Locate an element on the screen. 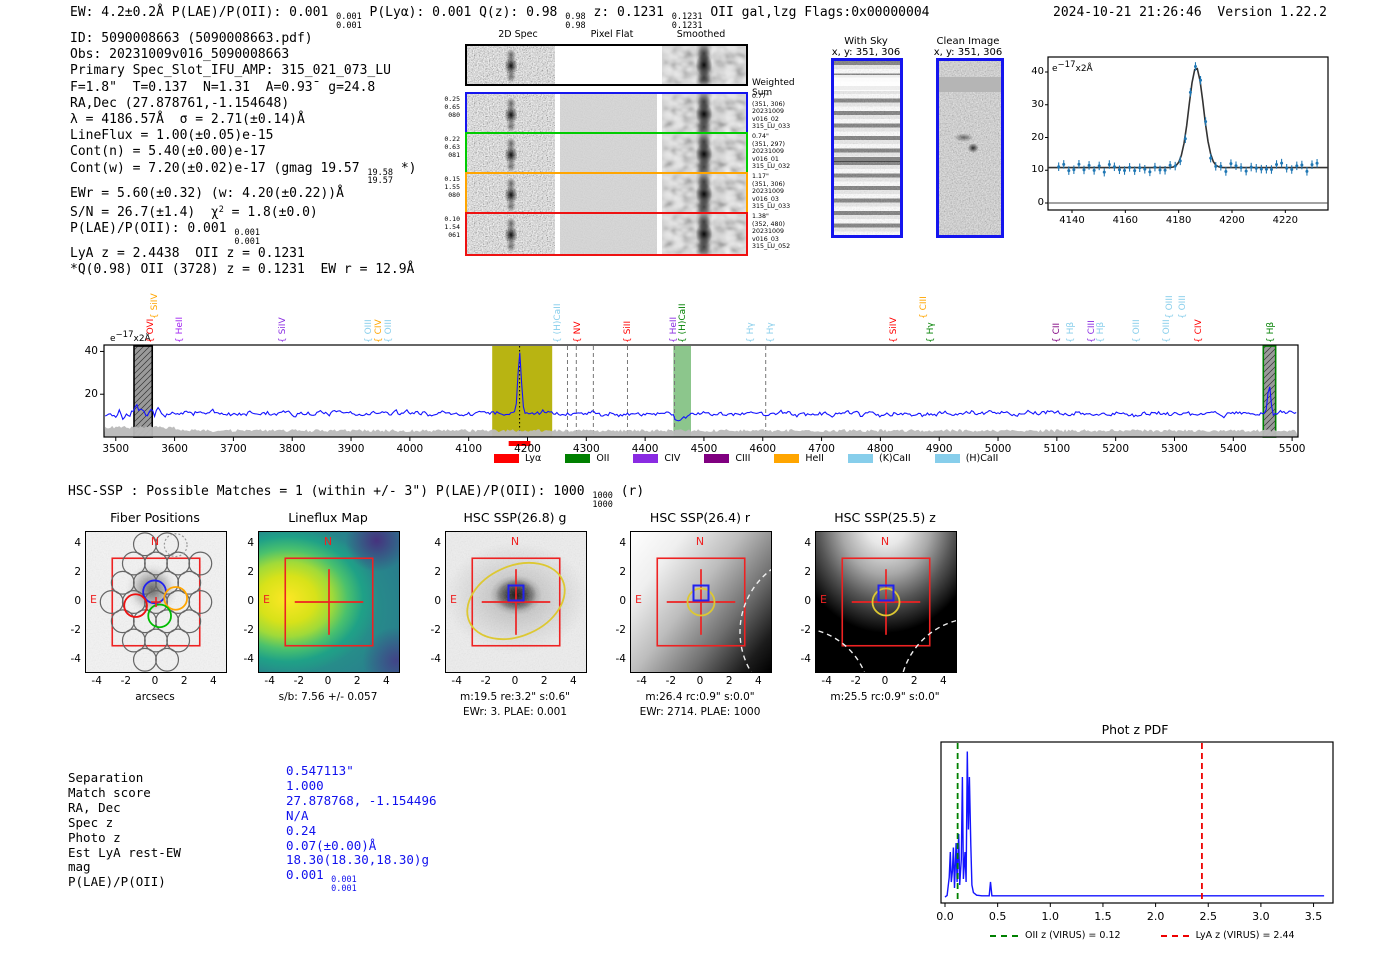 This screenshot has width=1400, height=953. panel-overlay-svg is located at coordinates (516, 602).